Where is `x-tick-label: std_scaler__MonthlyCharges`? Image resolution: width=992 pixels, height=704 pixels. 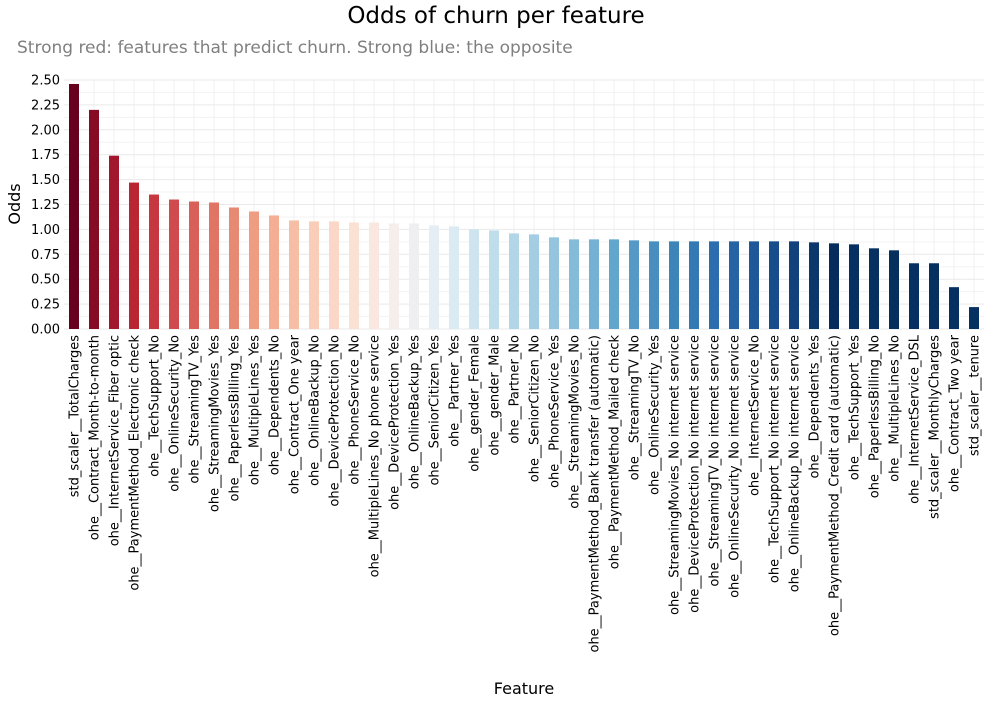
x-tick-label: std_scaler__MonthlyCharges is located at coordinates (935, 427).